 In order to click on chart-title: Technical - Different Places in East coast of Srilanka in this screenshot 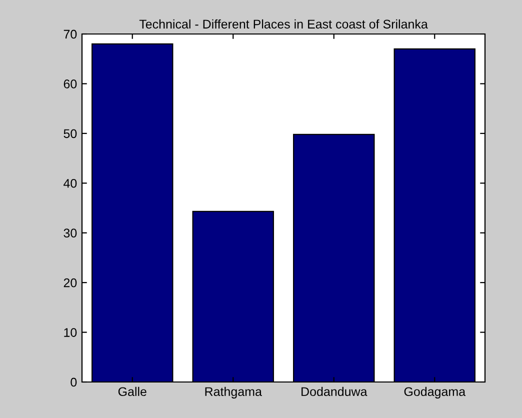, I will do `click(283, 24)`.